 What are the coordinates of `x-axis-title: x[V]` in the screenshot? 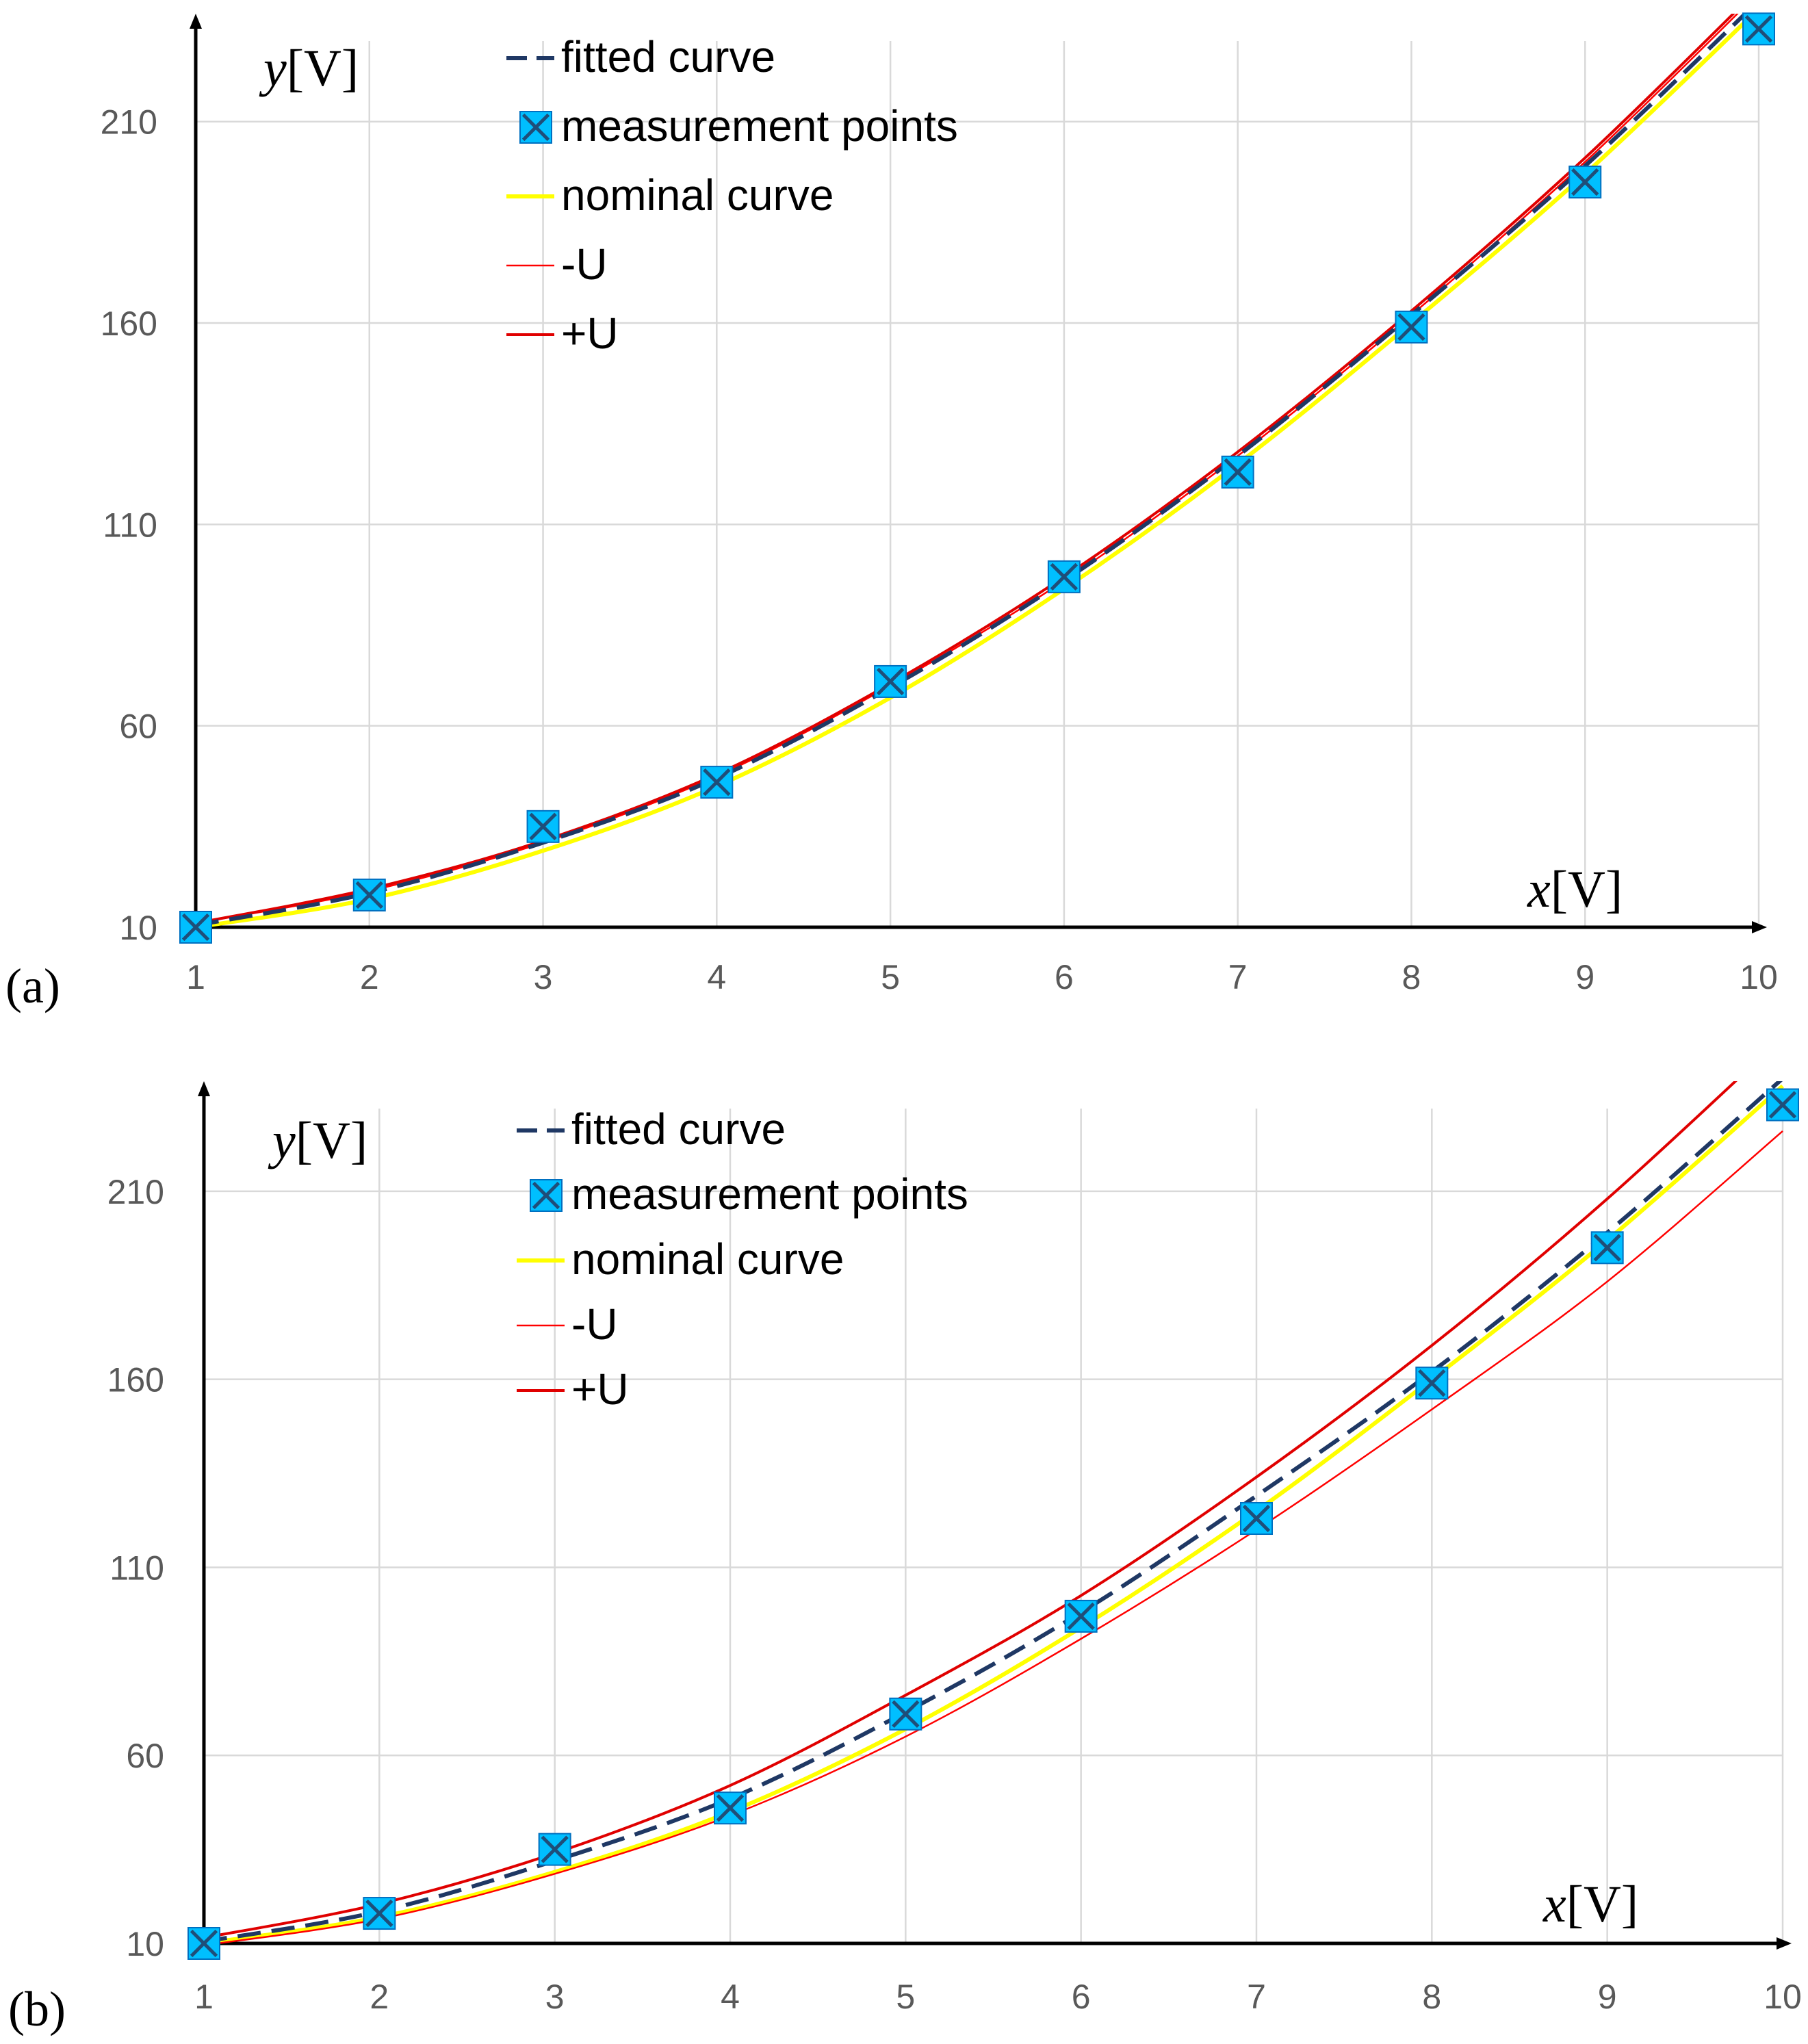 It's located at (1575, 889).